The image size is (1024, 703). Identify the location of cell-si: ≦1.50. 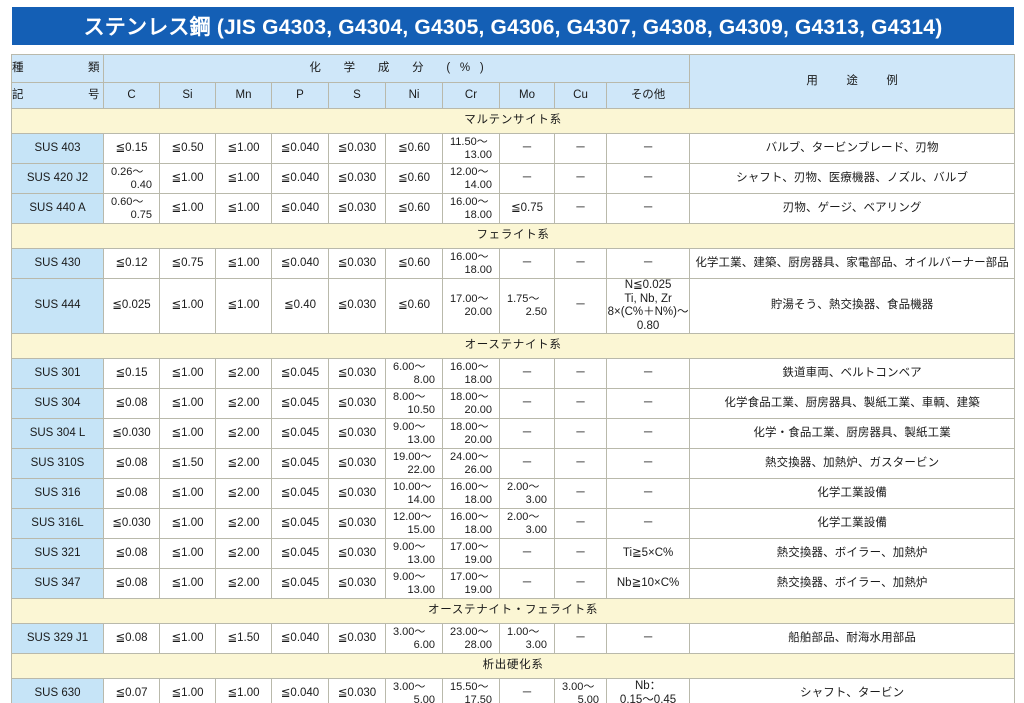
(187, 464).